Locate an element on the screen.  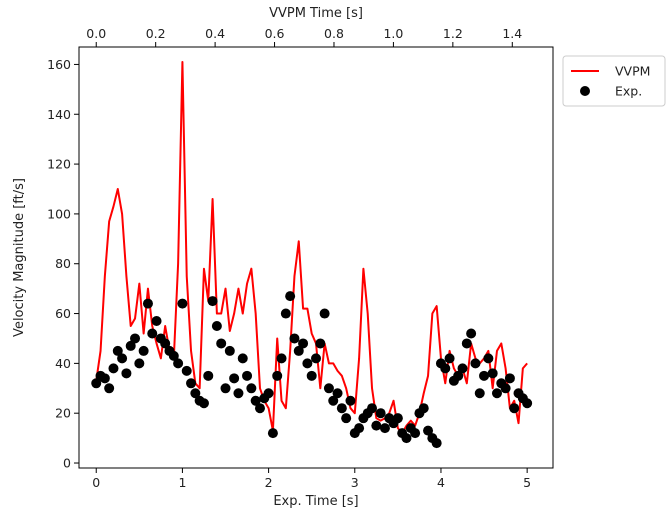
x-axis-label: Exp. Time [s] is located at coordinates (315, 501).